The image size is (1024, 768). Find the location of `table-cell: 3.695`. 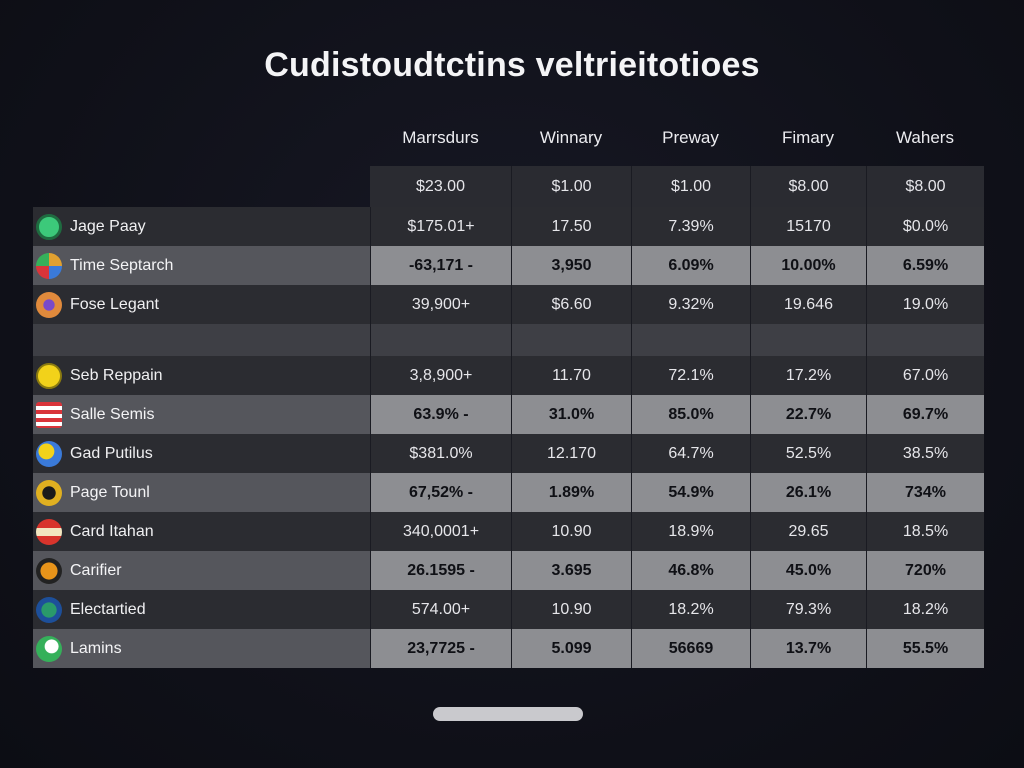

table-cell: 3.695 is located at coordinates (571, 570).